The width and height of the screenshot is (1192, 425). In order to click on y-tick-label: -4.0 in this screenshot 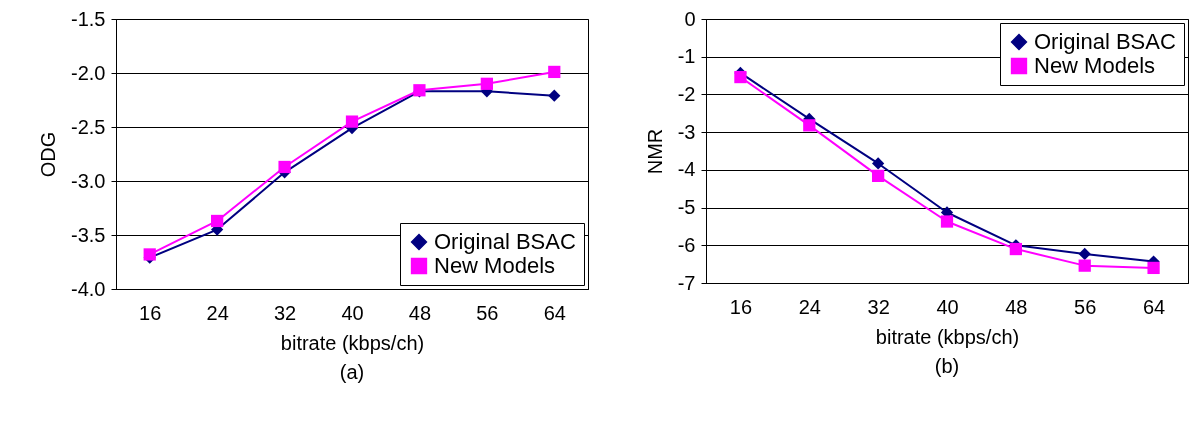, I will do `click(88, 288)`.